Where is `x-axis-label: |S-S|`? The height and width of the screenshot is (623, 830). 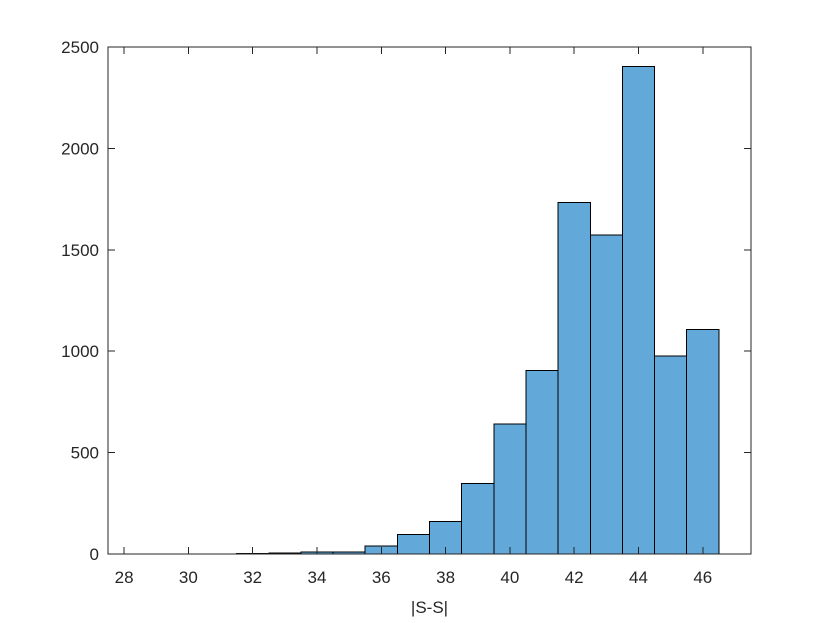 x-axis-label: |S-S| is located at coordinates (429, 607).